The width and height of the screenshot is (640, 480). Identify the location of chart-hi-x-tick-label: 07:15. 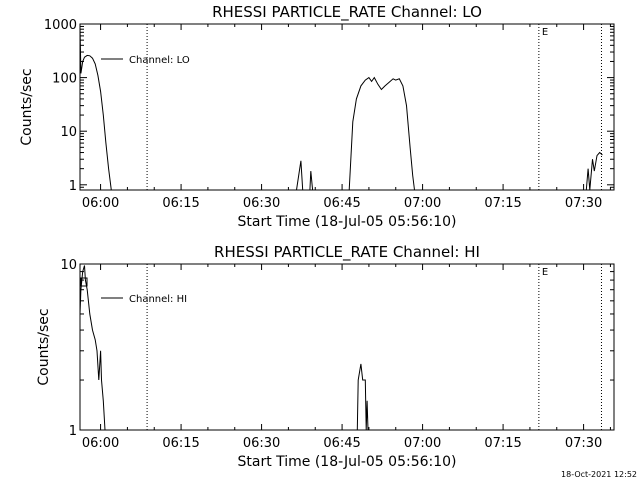
(502, 443).